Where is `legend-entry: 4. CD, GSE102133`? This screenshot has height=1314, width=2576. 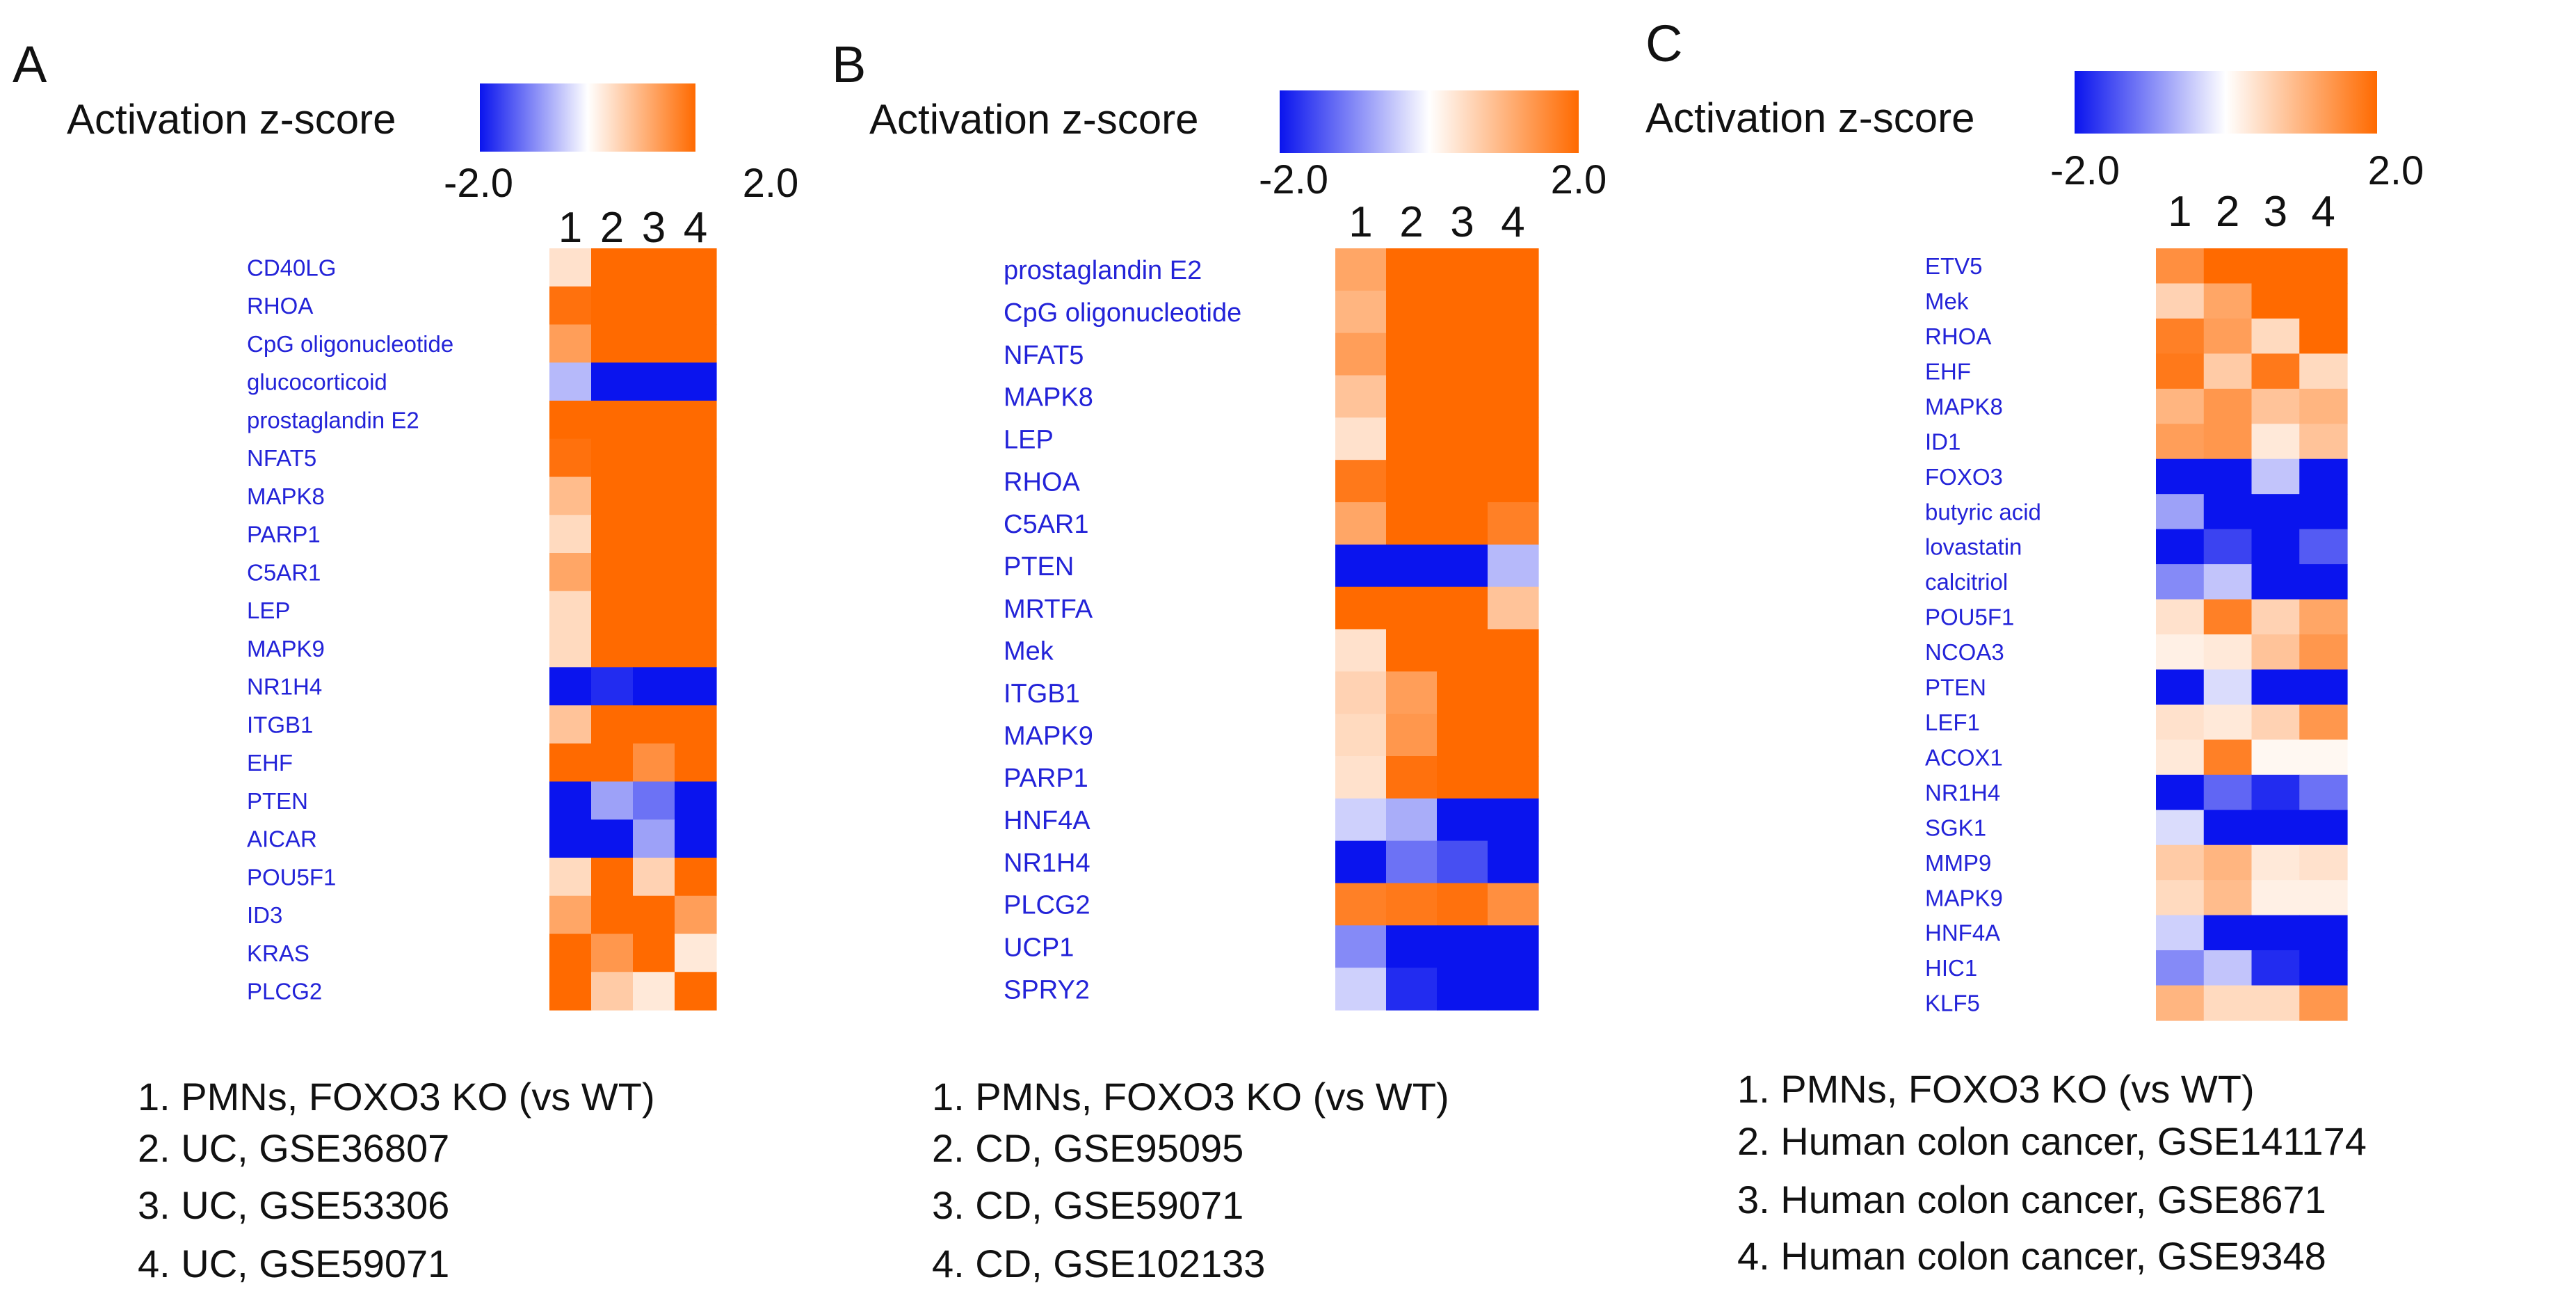 legend-entry: 4. CD, GSE102133 is located at coordinates (1098, 1263).